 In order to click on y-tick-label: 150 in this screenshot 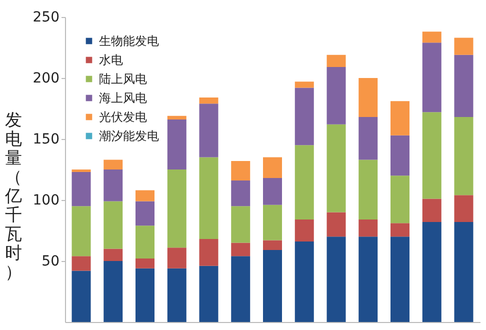, I will do `click(46, 140)`.